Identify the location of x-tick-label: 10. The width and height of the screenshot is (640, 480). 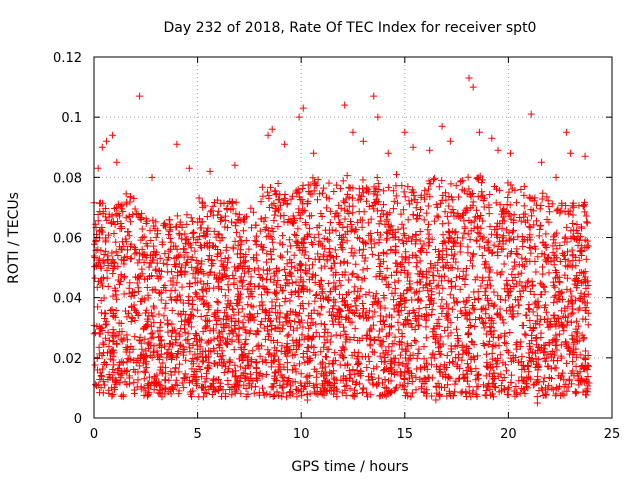
(301, 434).